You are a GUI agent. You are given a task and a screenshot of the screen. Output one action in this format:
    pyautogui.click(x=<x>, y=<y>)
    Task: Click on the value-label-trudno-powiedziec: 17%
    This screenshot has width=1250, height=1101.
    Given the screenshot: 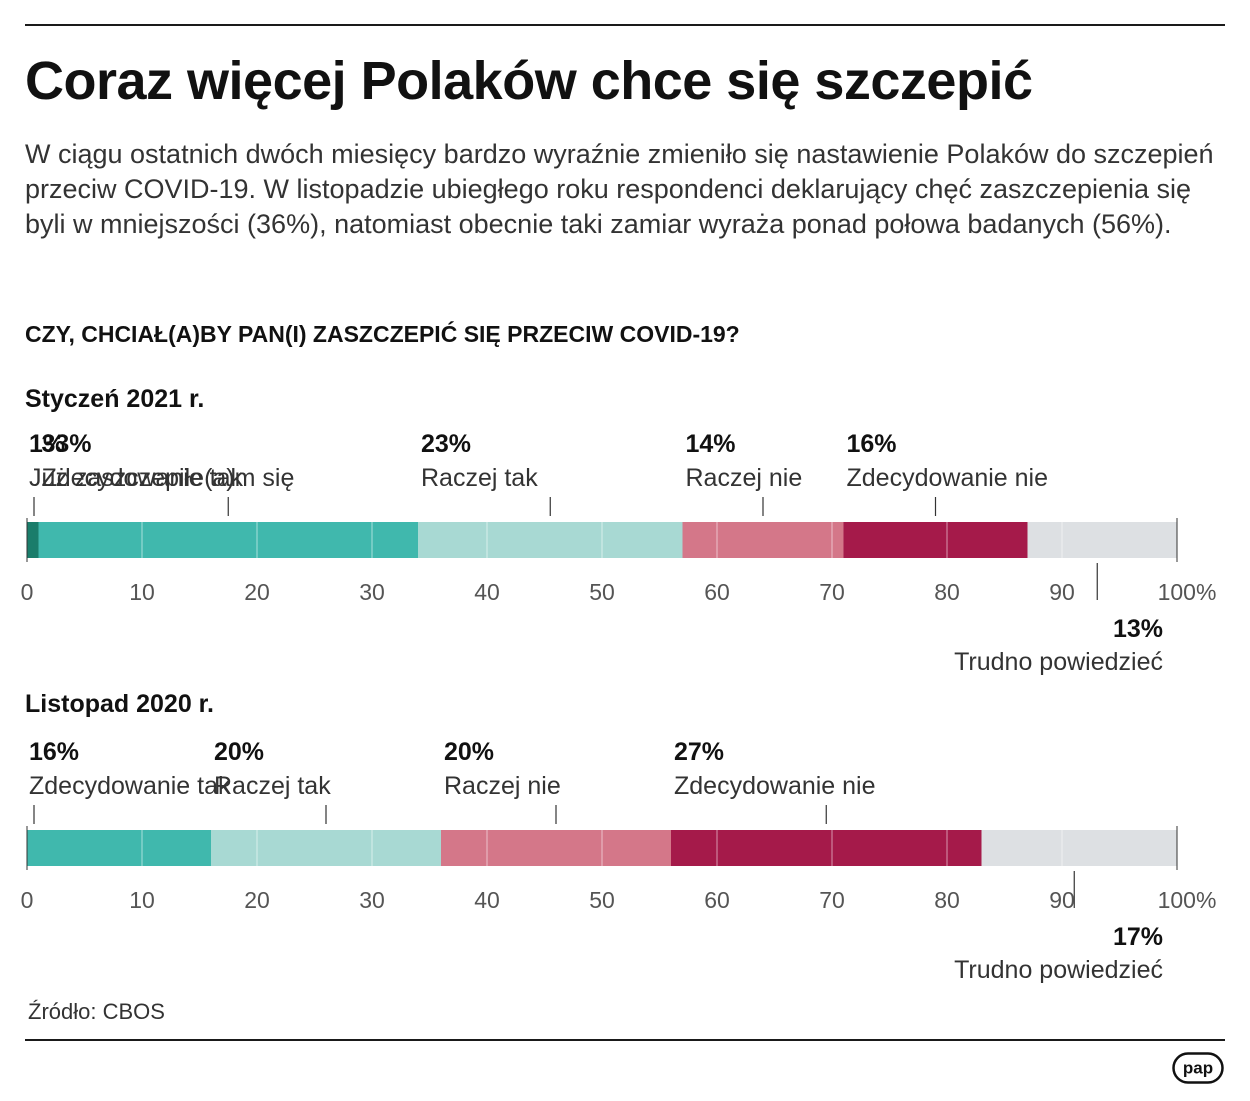 What is the action you would take?
    pyautogui.click(x=1138, y=937)
    